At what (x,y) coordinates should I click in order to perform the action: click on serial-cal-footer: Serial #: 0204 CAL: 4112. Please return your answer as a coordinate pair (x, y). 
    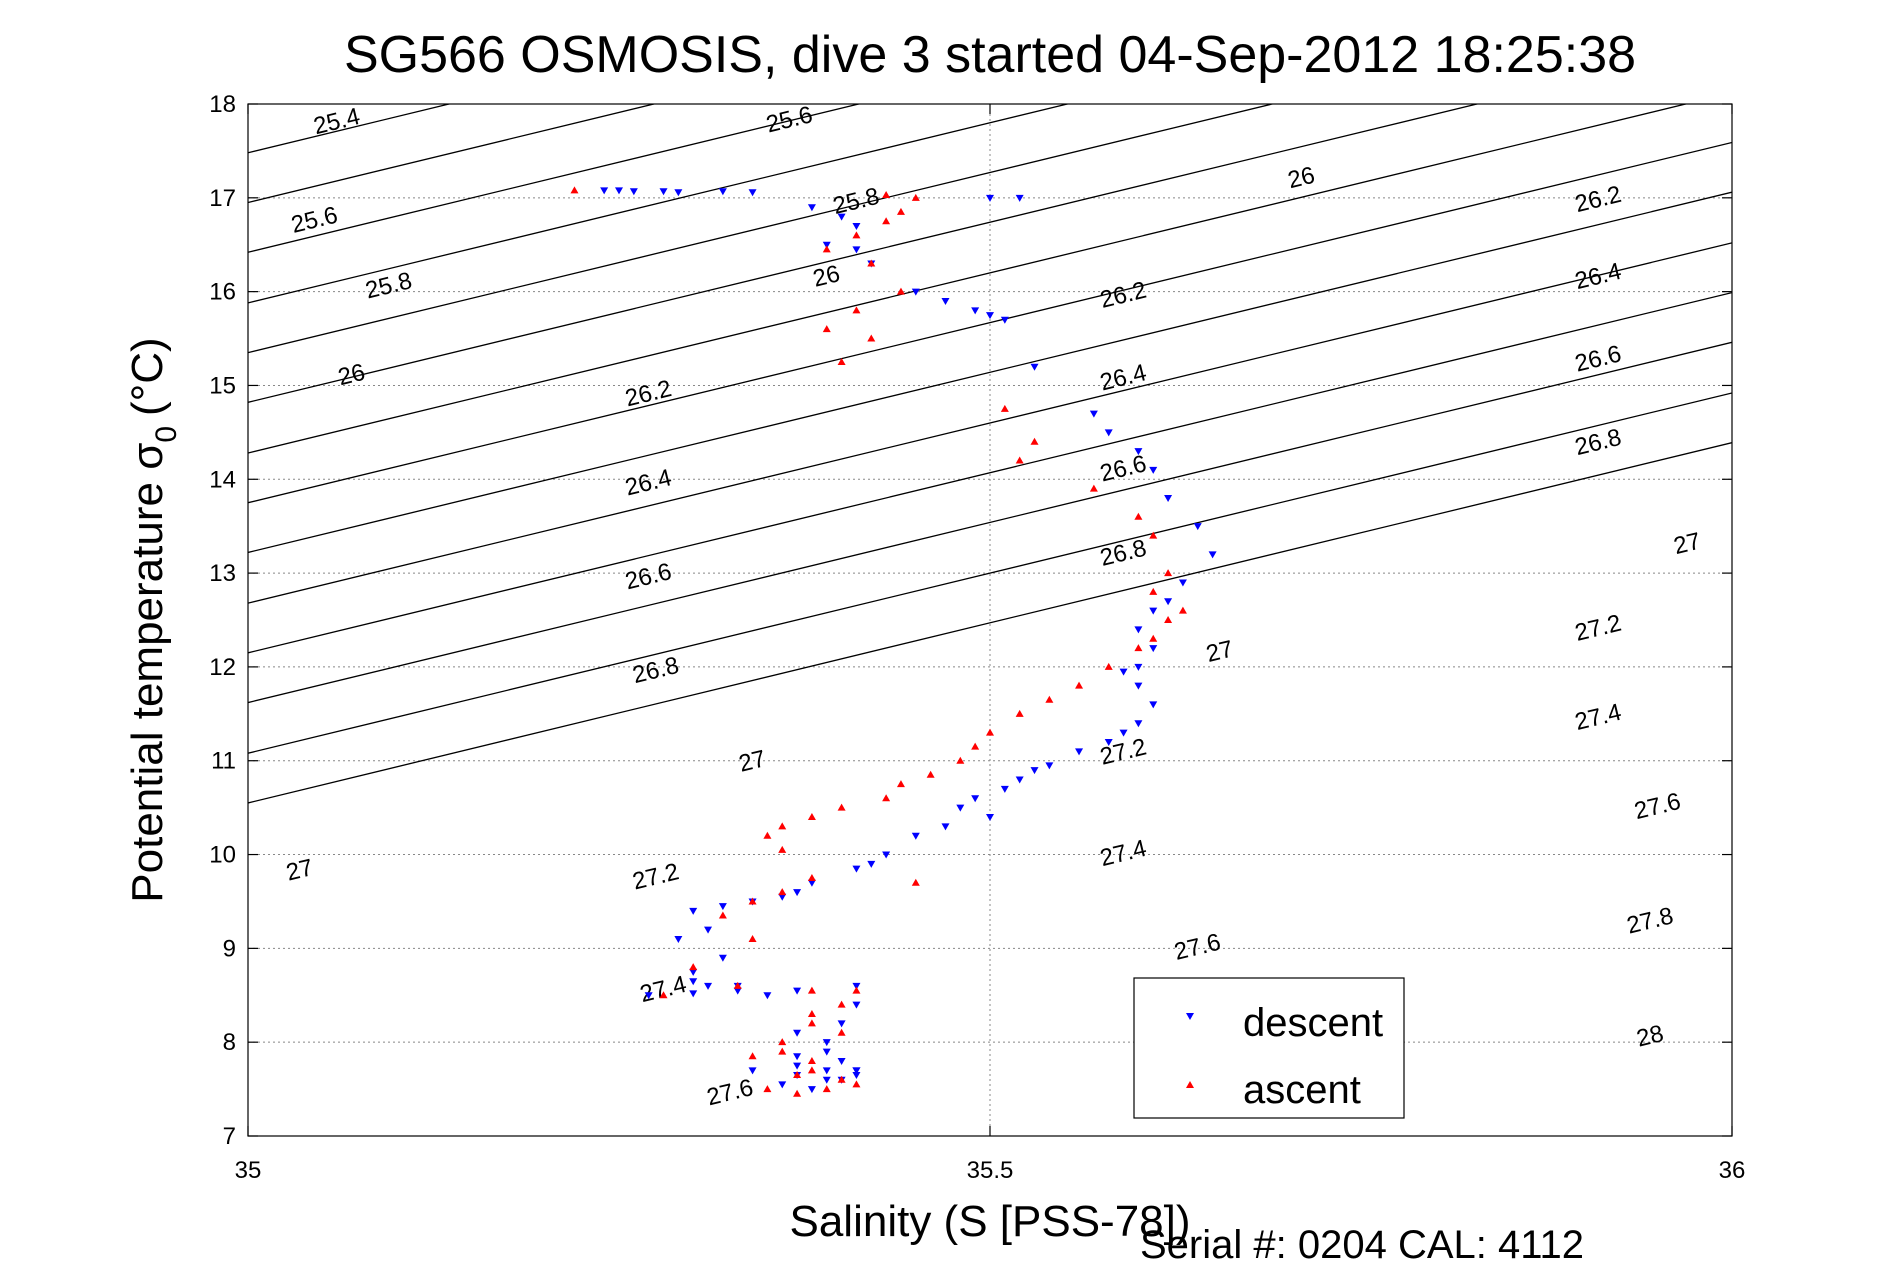
    Looking at the image, I should click on (1362, 1242).